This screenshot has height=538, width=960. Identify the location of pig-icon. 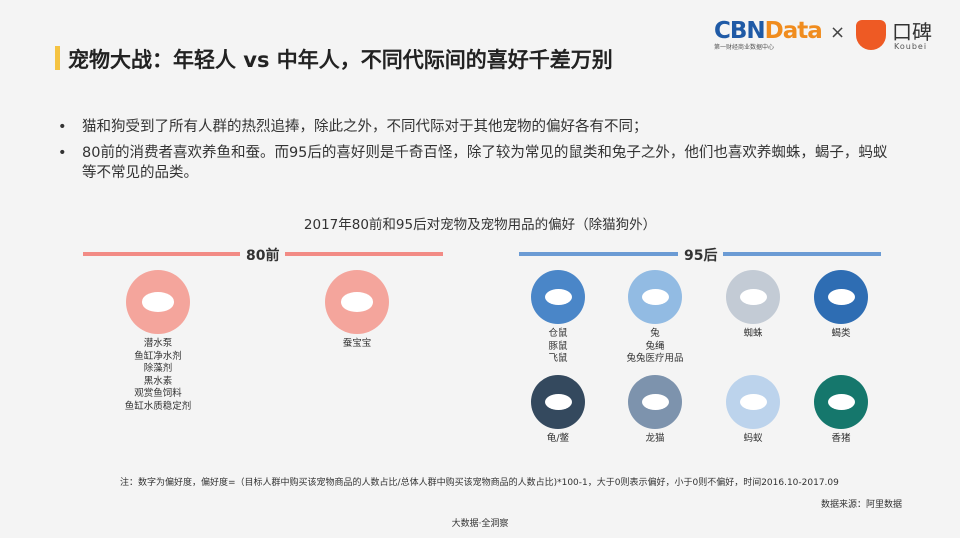
(841, 402).